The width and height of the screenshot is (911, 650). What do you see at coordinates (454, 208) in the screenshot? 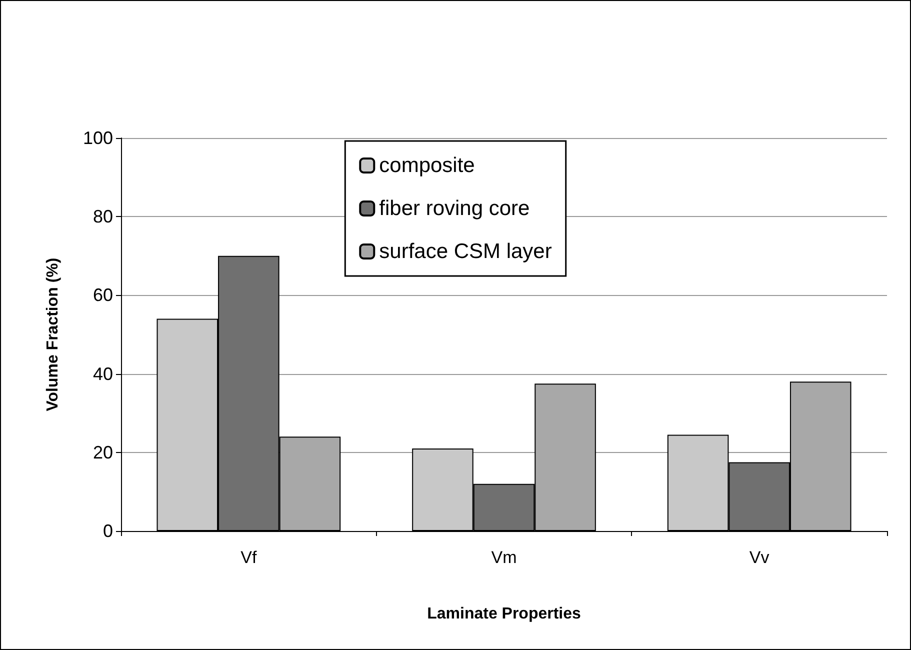
I see `legend-label: fiber roving core` at bounding box center [454, 208].